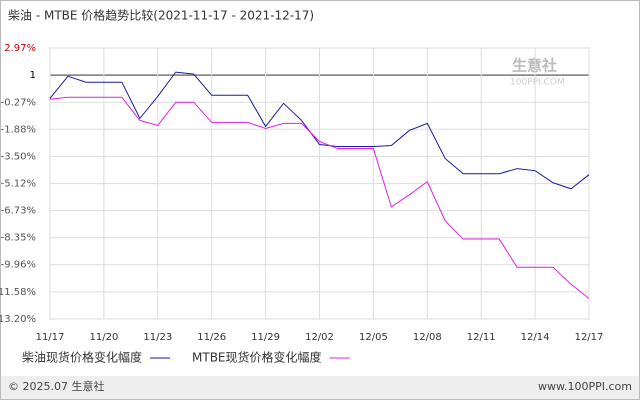  Describe the element at coordinates (211, 337) in the screenshot. I see `x-tick-label: 11/26` at that location.